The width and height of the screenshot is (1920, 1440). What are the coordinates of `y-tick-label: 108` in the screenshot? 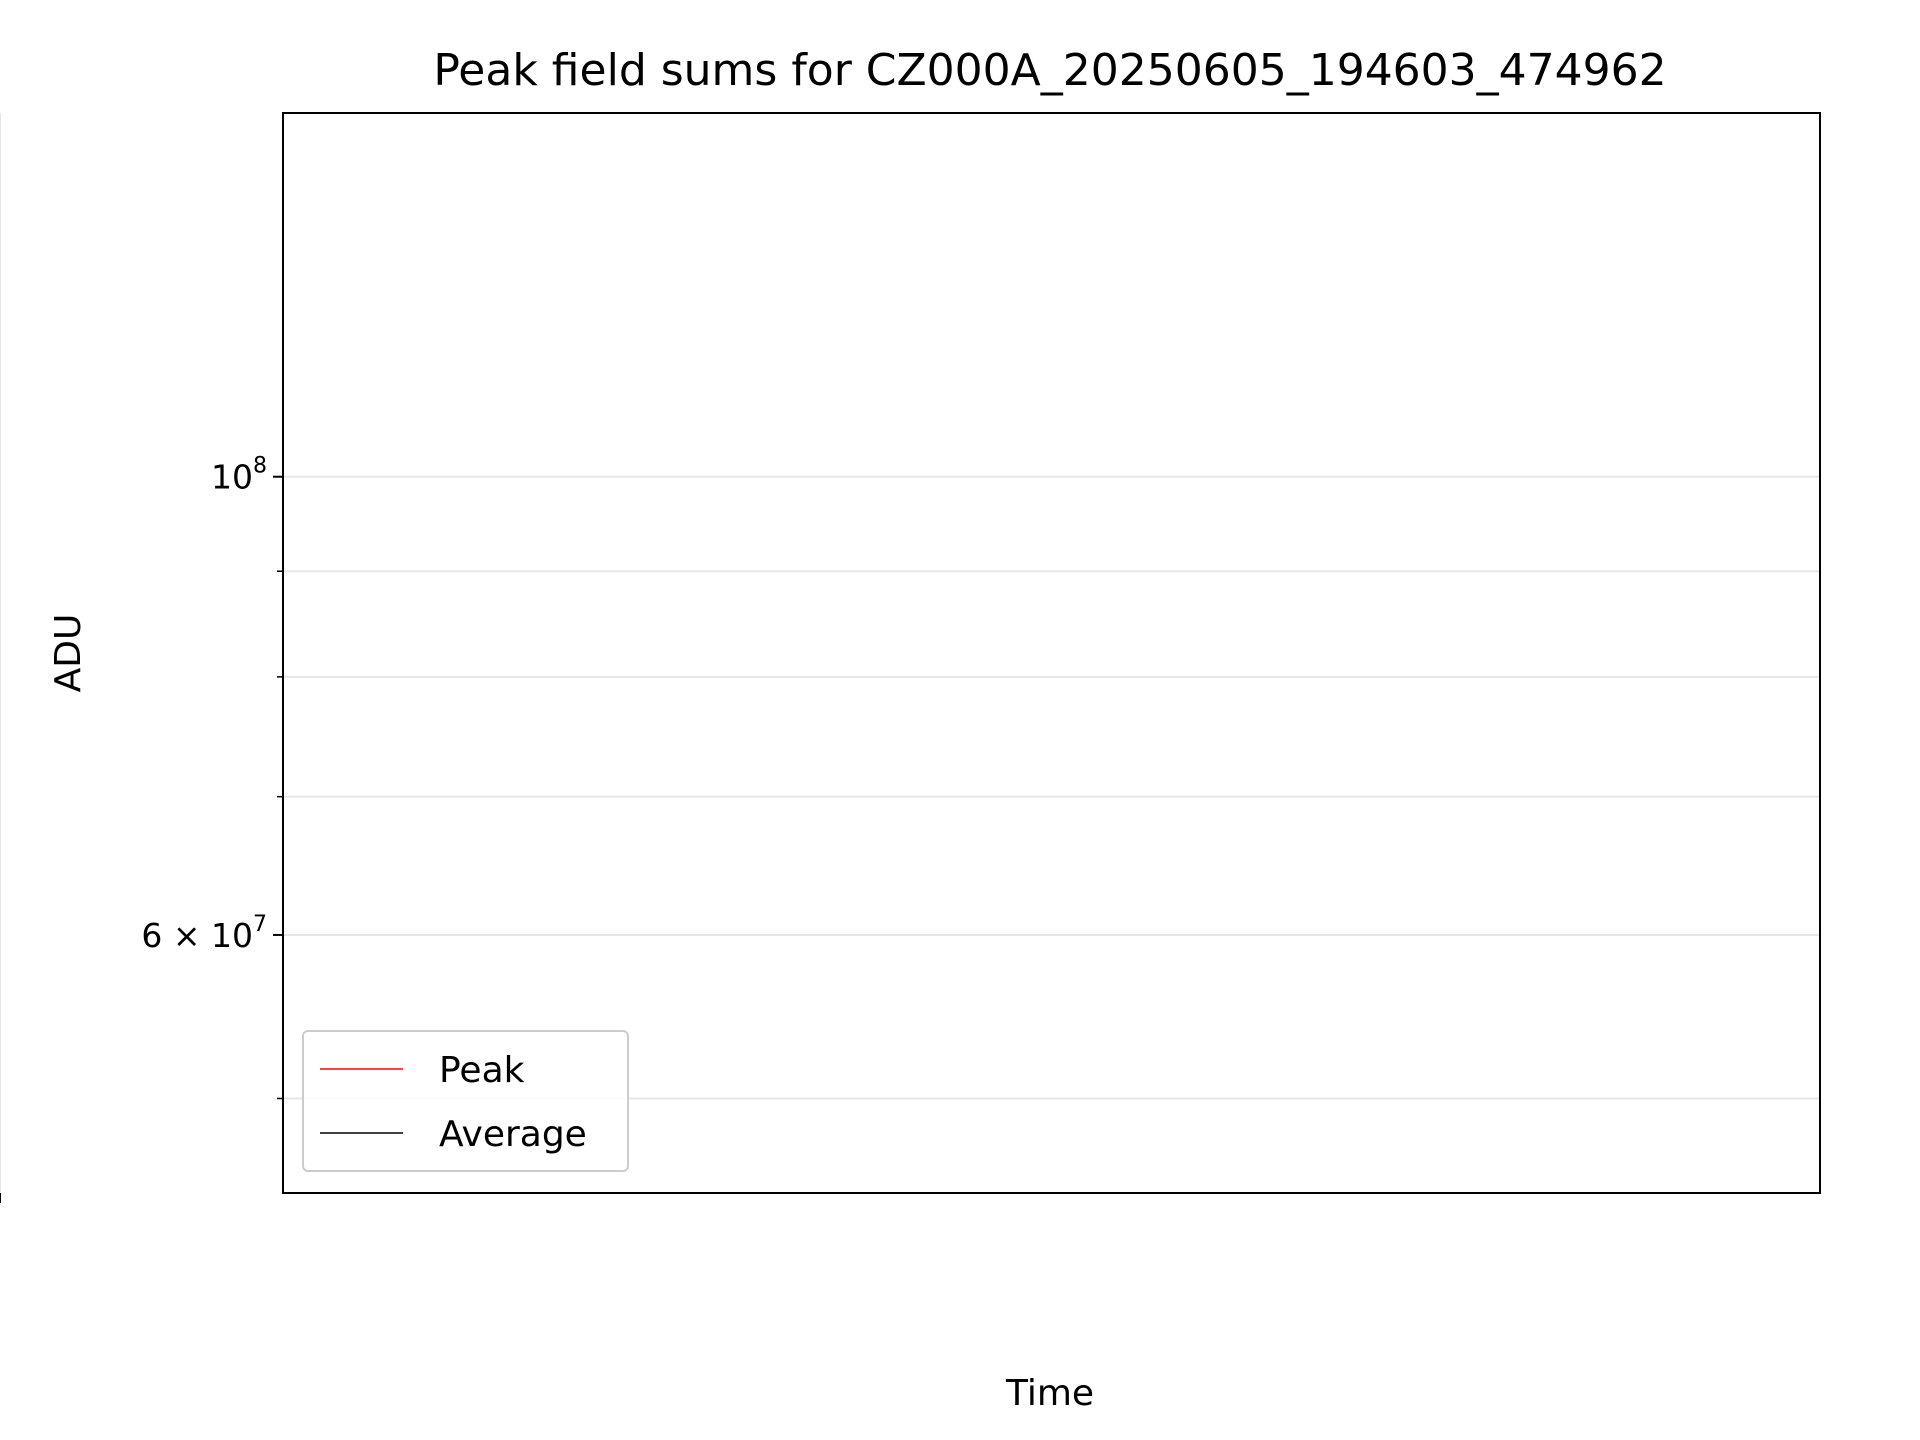 It's located at (239, 475).